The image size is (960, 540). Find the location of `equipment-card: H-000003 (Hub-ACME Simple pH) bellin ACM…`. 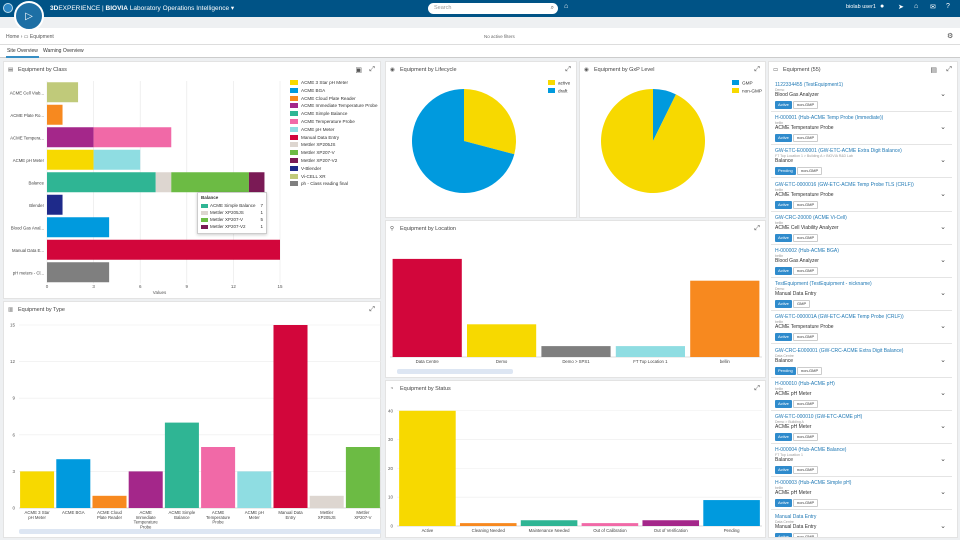

equipment-card: H-000003 (Hub-ACME Simple pH) bellin ACM… is located at coordinates (861, 494).